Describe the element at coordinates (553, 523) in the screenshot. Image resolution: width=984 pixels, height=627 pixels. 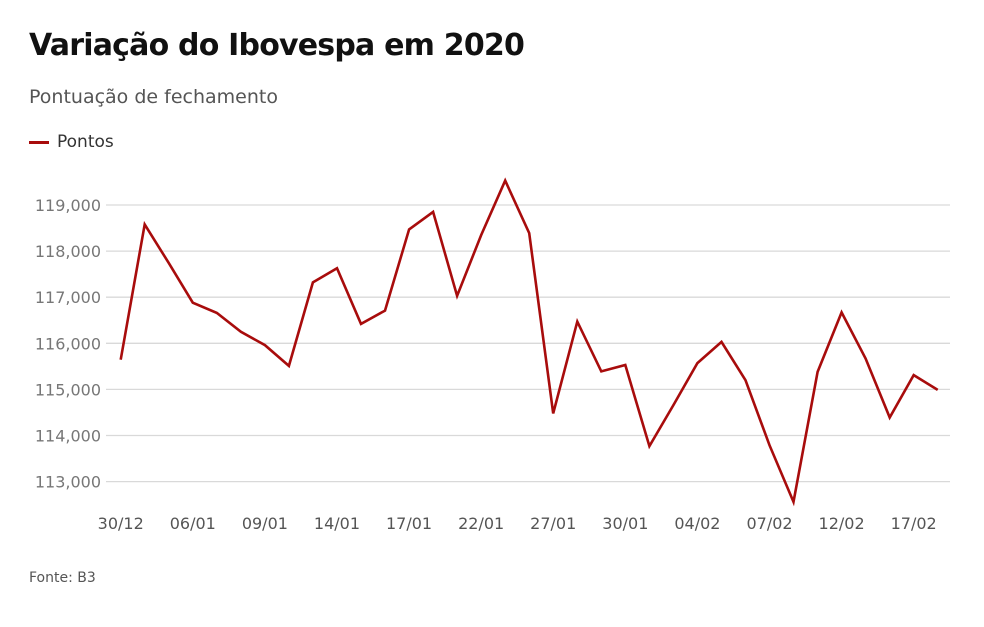
I see `x-tick-label: 27/01` at that location.